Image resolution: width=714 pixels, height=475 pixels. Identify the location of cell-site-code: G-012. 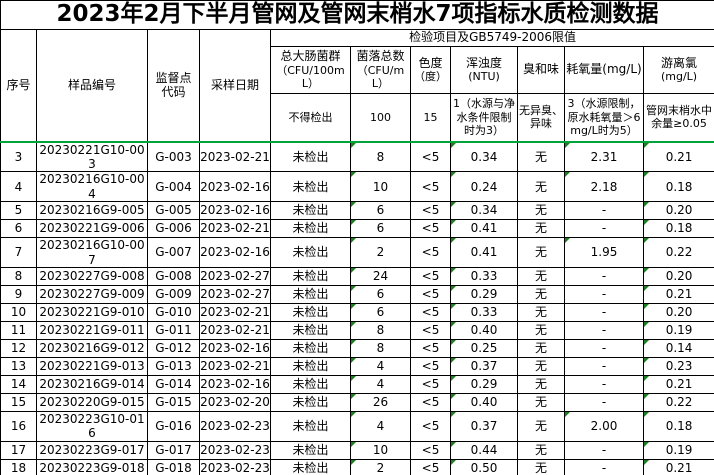
(173, 348).